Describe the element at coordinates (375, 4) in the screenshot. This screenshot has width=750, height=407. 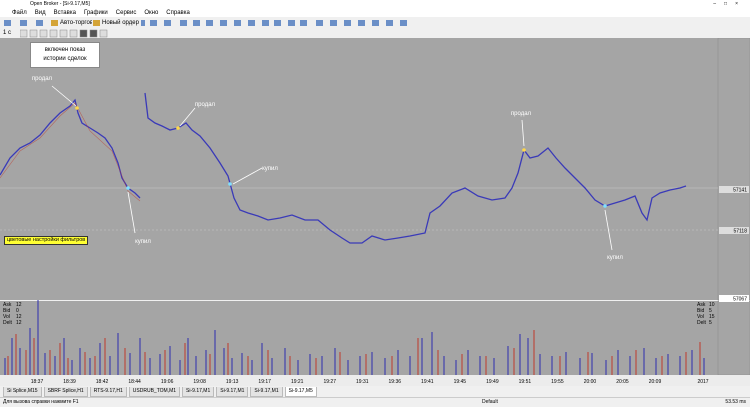
I see `title-bar: Open Broker - [Si-9.17,M5] –□×` at that location.